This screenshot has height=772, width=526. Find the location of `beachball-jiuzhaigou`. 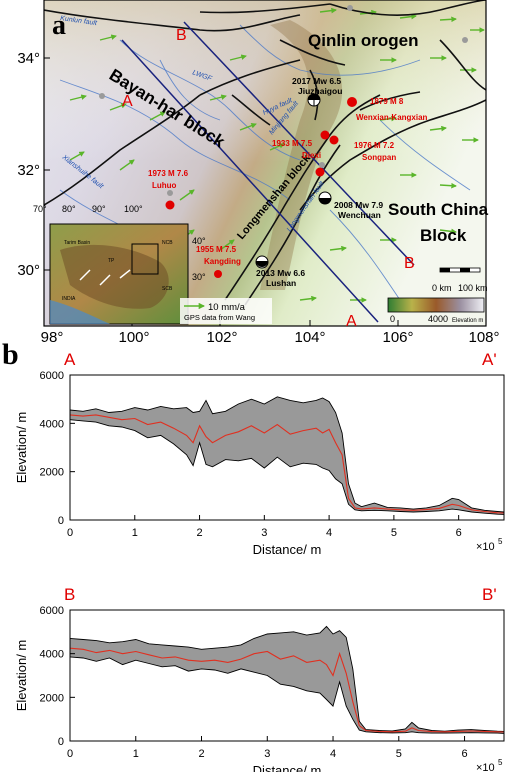

beachball-jiuzhaigou is located at coordinates (314, 100).